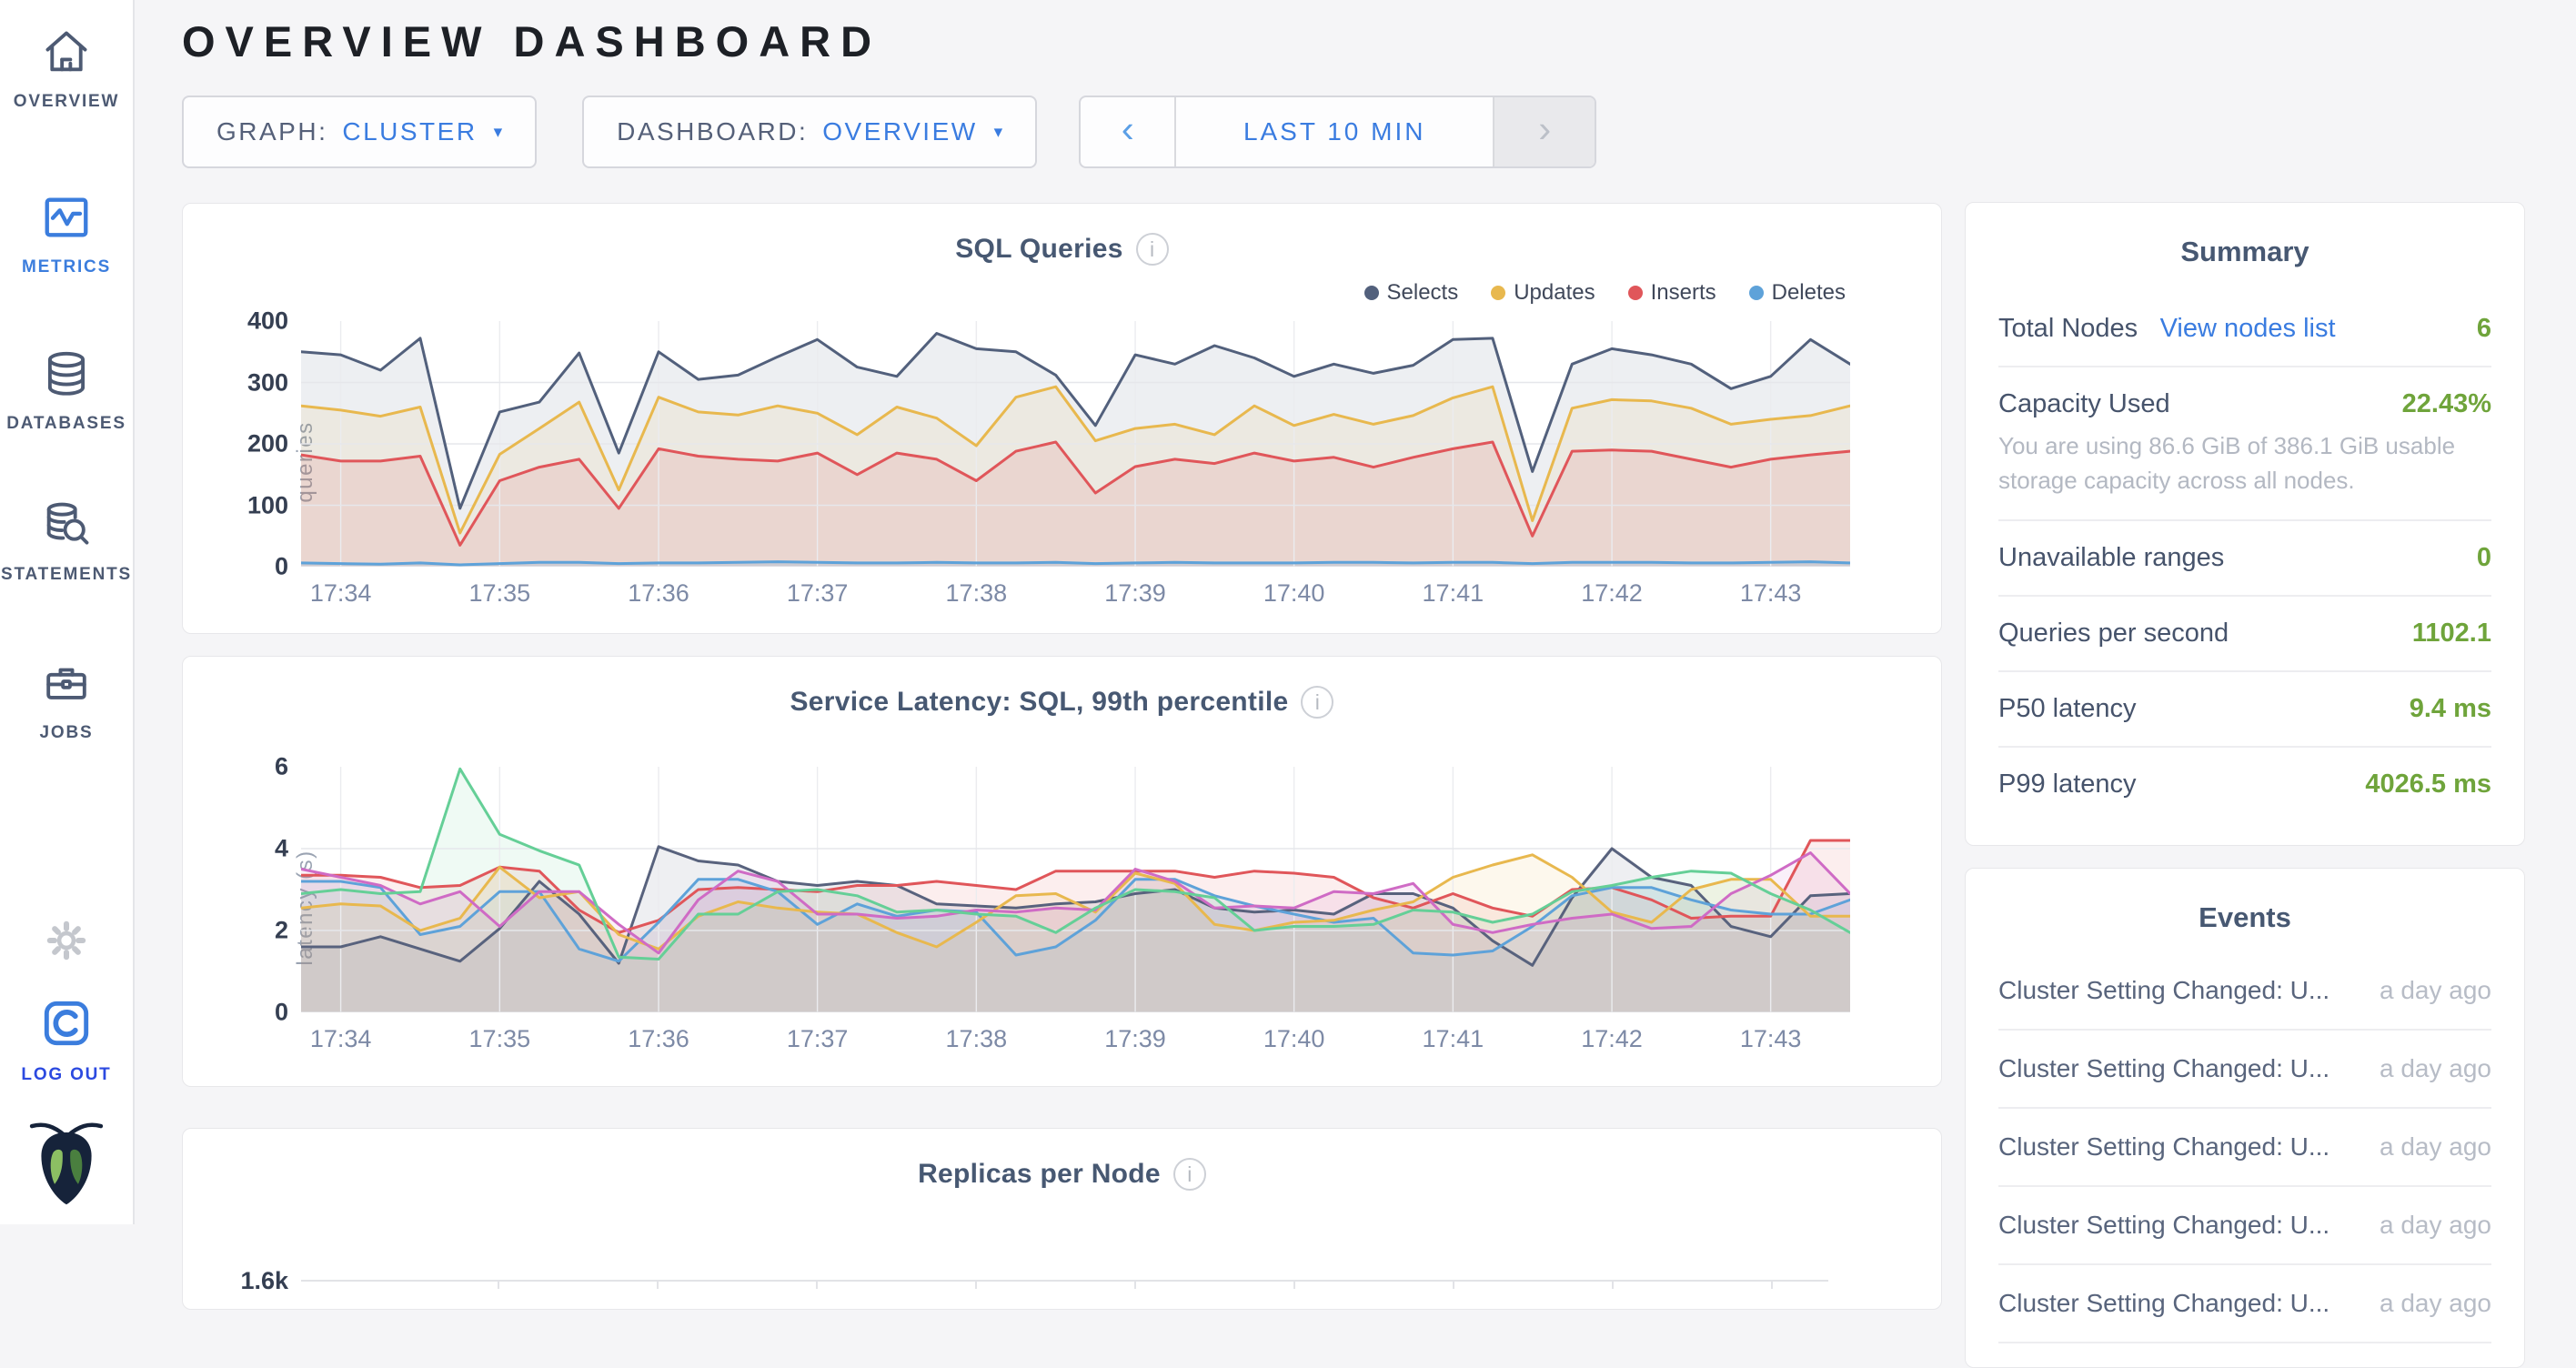 This screenshot has height=1368, width=2576. Describe the element at coordinates (267, 443) in the screenshot. I see `y-tick-label: 200` at that location.